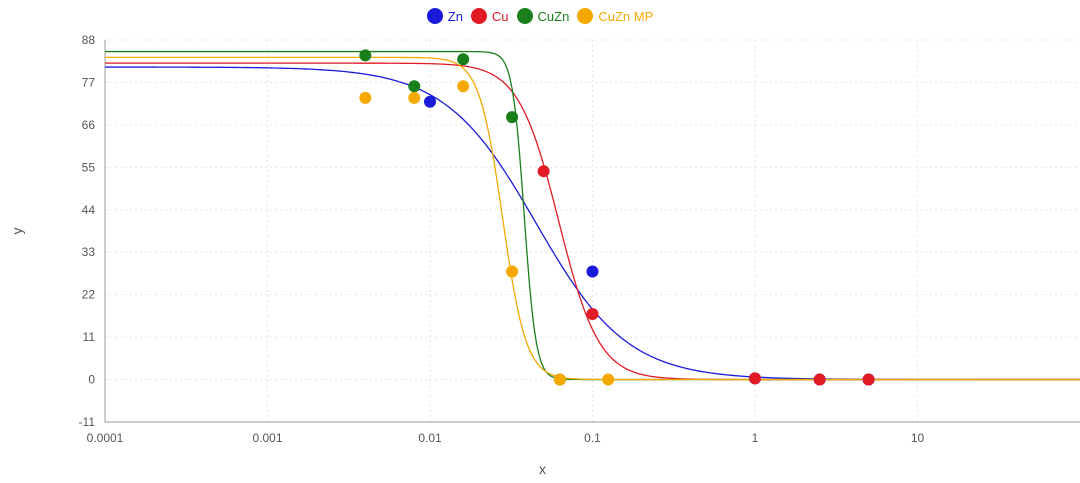 This screenshot has width=1080, height=483. Describe the element at coordinates (489, 16) in the screenshot. I see `legend-item-cu: Cu` at that location.